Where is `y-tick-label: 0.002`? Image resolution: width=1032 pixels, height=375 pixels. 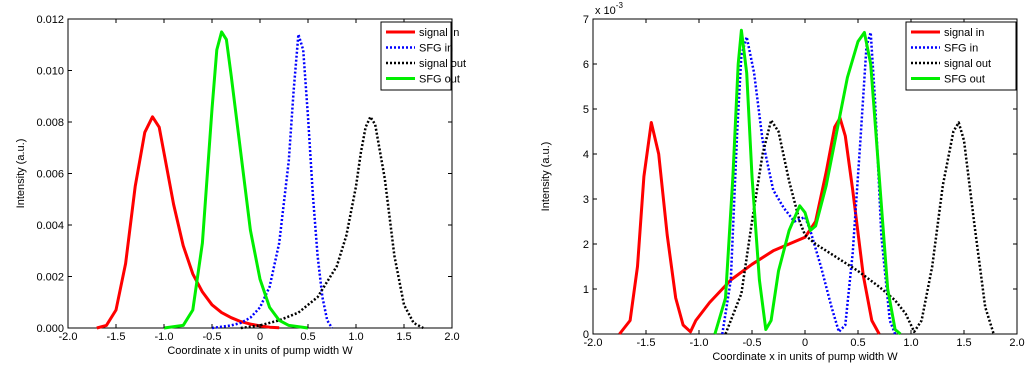
y-tick-label: 0.002 is located at coordinates (50, 278).